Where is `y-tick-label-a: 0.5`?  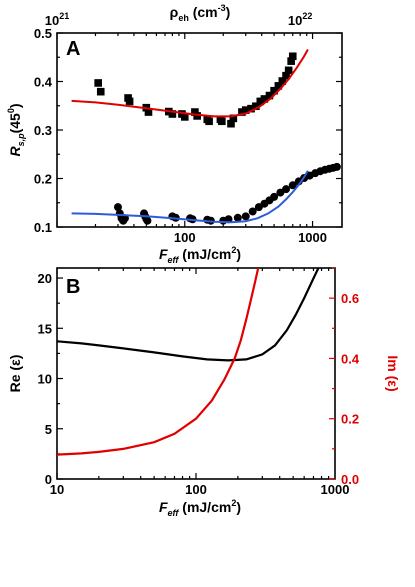 y-tick-label-a: 0.5 is located at coordinates (43, 33).